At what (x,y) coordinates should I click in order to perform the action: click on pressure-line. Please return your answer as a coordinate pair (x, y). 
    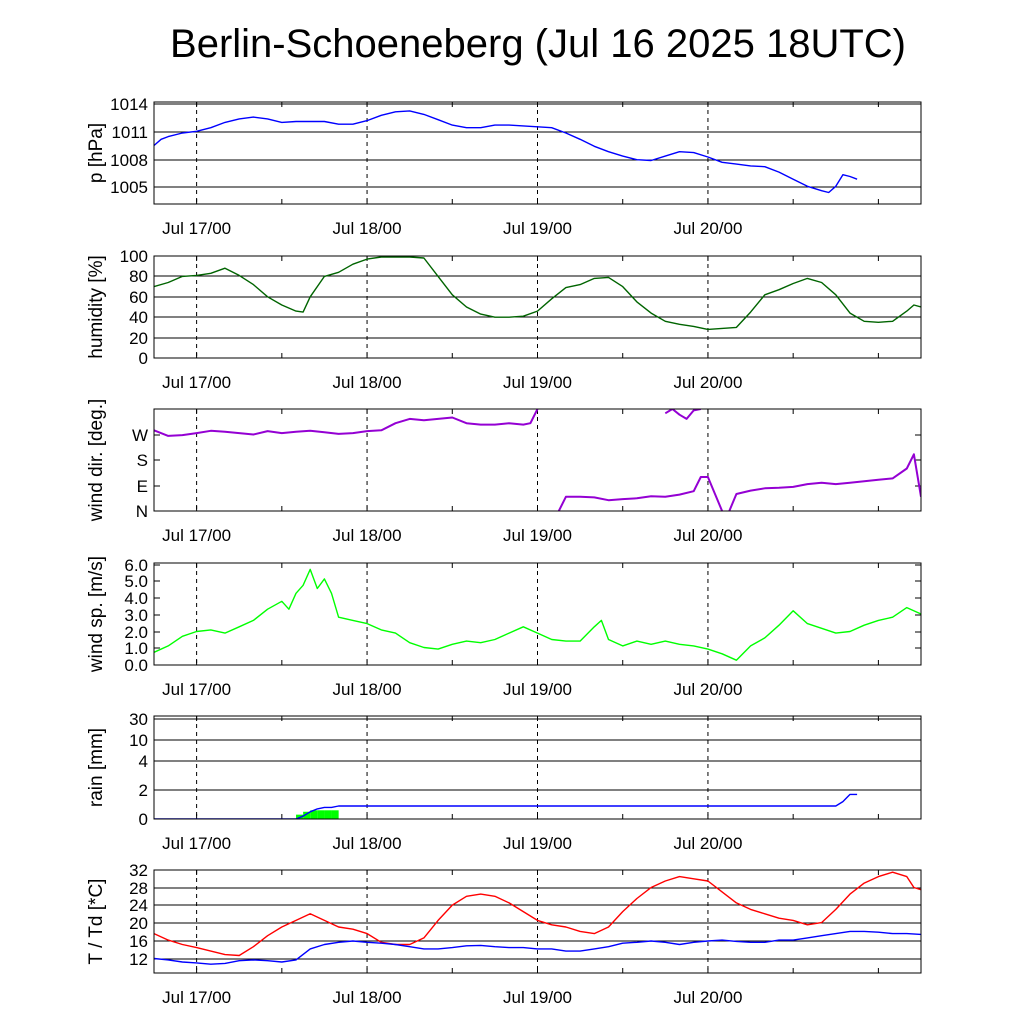
    Looking at the image, I should click on (506, 152).